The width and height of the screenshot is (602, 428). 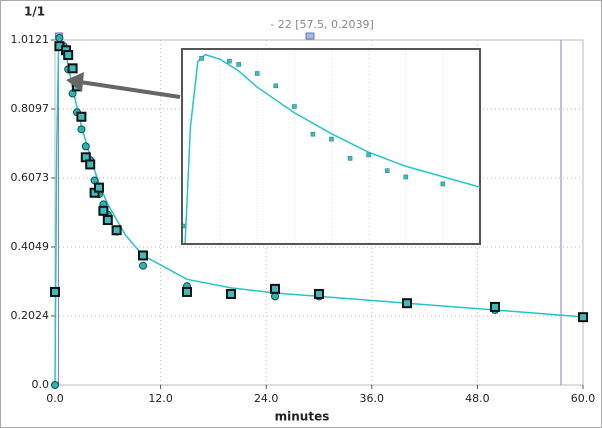 What do you see at coordinates (55, 398) in the screenshot?
I see `x-tick-label: 0.0` at bounding box center [55, 398].